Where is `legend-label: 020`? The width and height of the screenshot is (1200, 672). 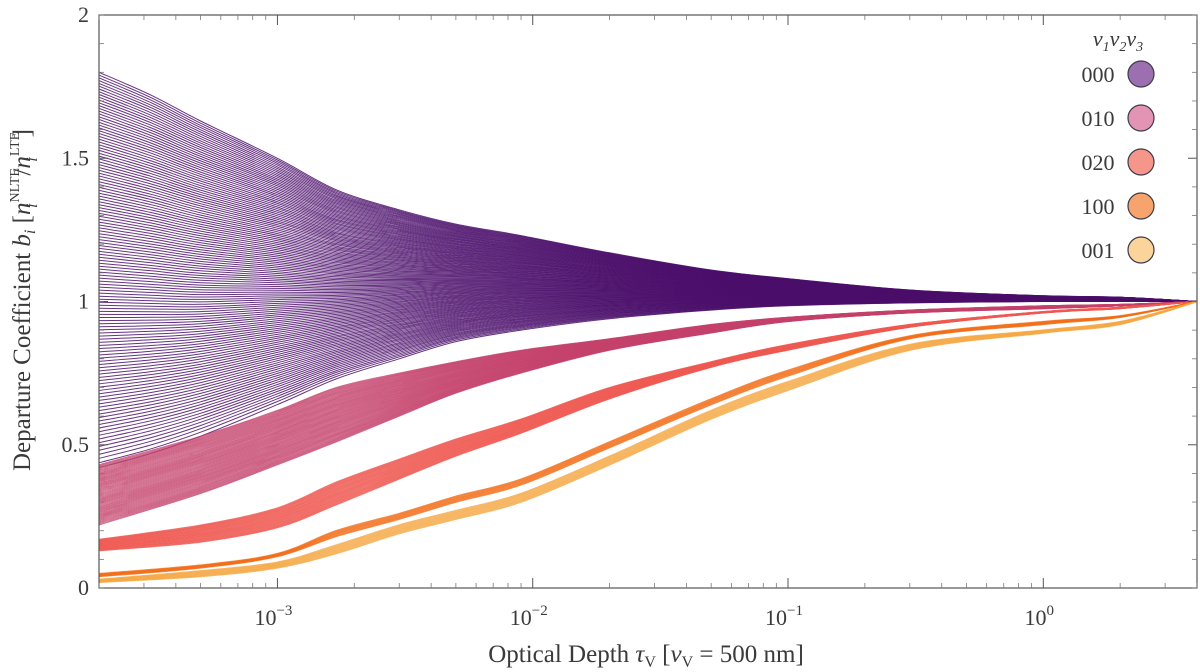 legend-label: 020 is located at coordinates (1098, 162).